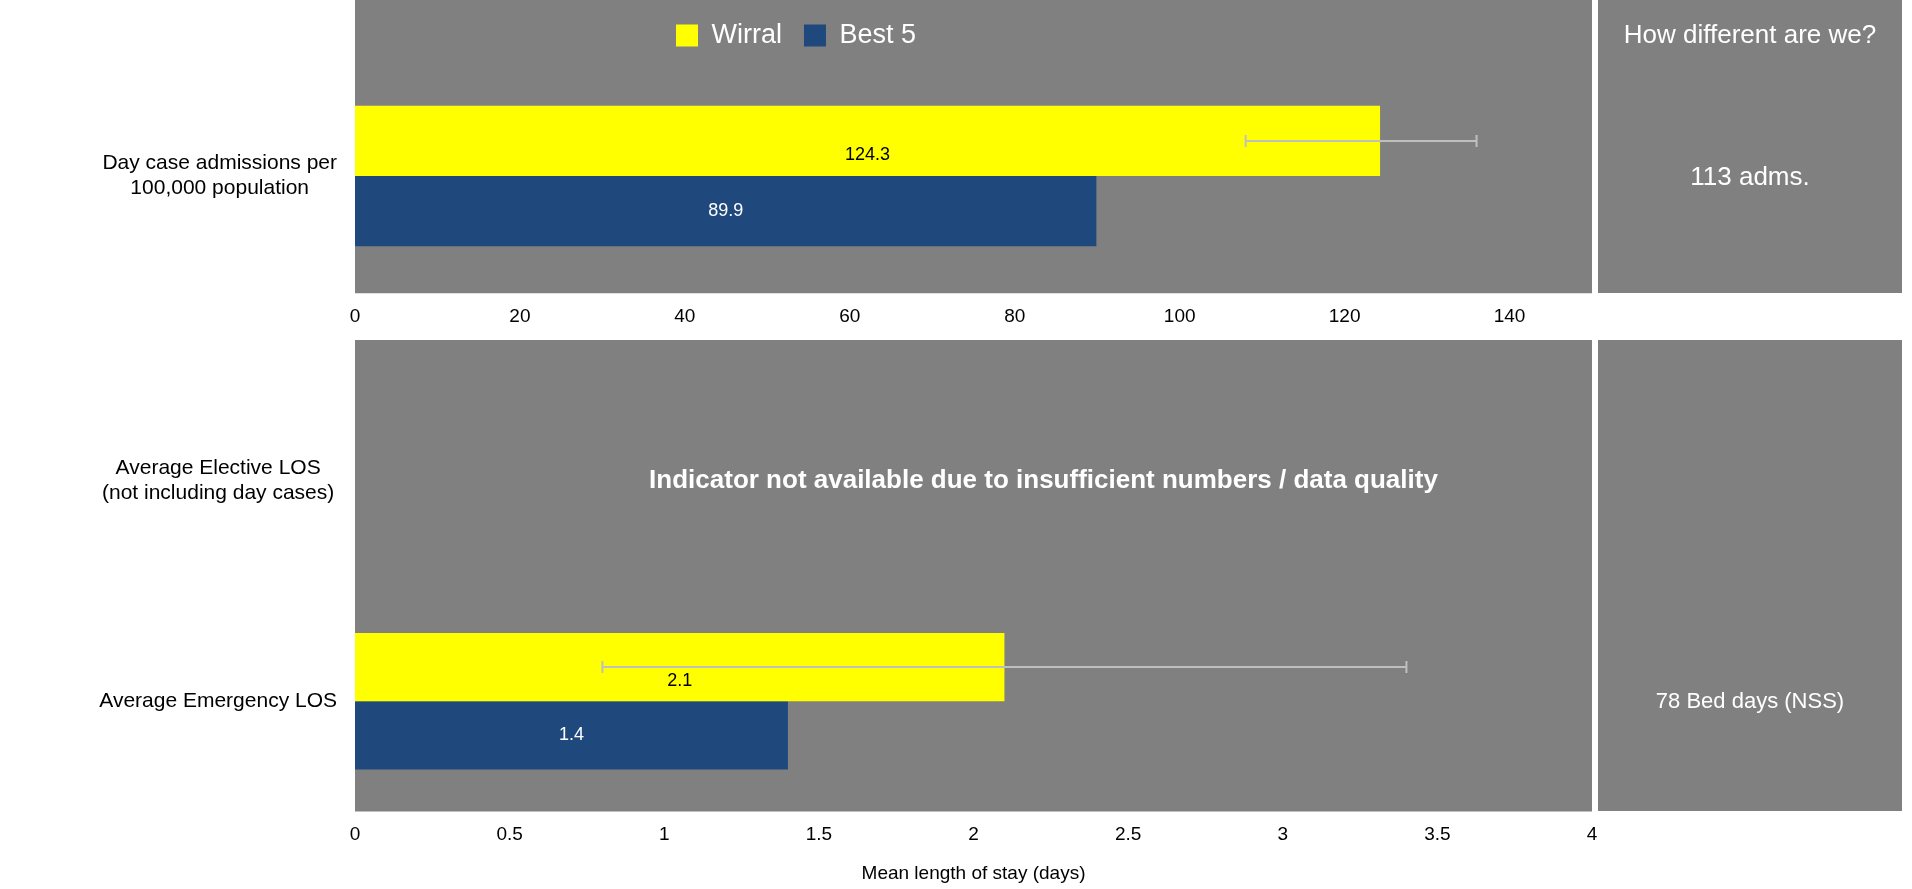  Describe the element at coordinates (746, 33) in the screenshot. I see `legend-label: Wirral` at that location.